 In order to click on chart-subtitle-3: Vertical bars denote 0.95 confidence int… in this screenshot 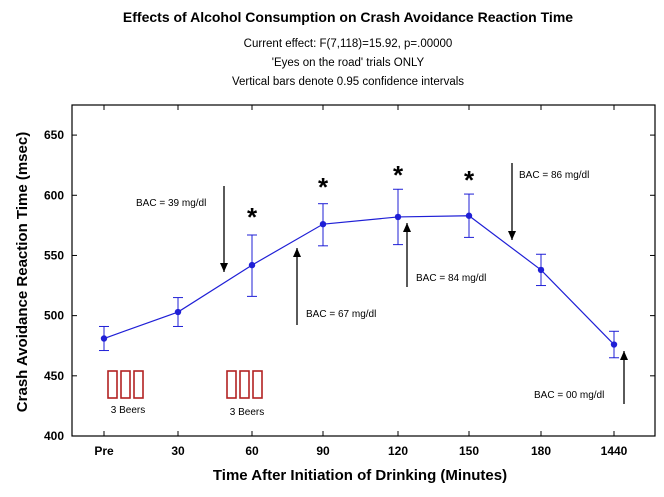, I will do `click(348, 82)`.